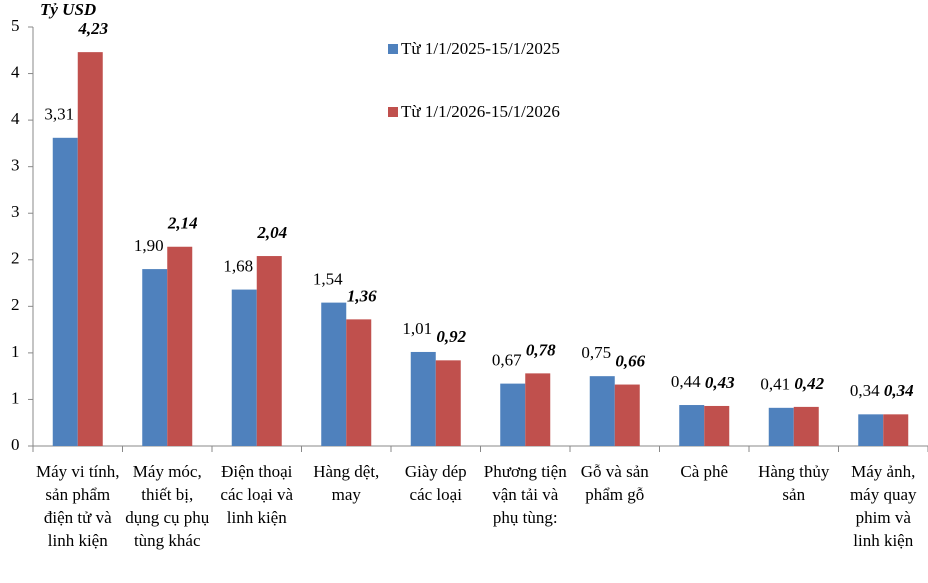 Image resolution: width=928 pixels, height=583 pixels. What do you see at coordinates (271, 232) in the screenshot?
I see `value-label: 2,04` at bounding box center [271, 232].